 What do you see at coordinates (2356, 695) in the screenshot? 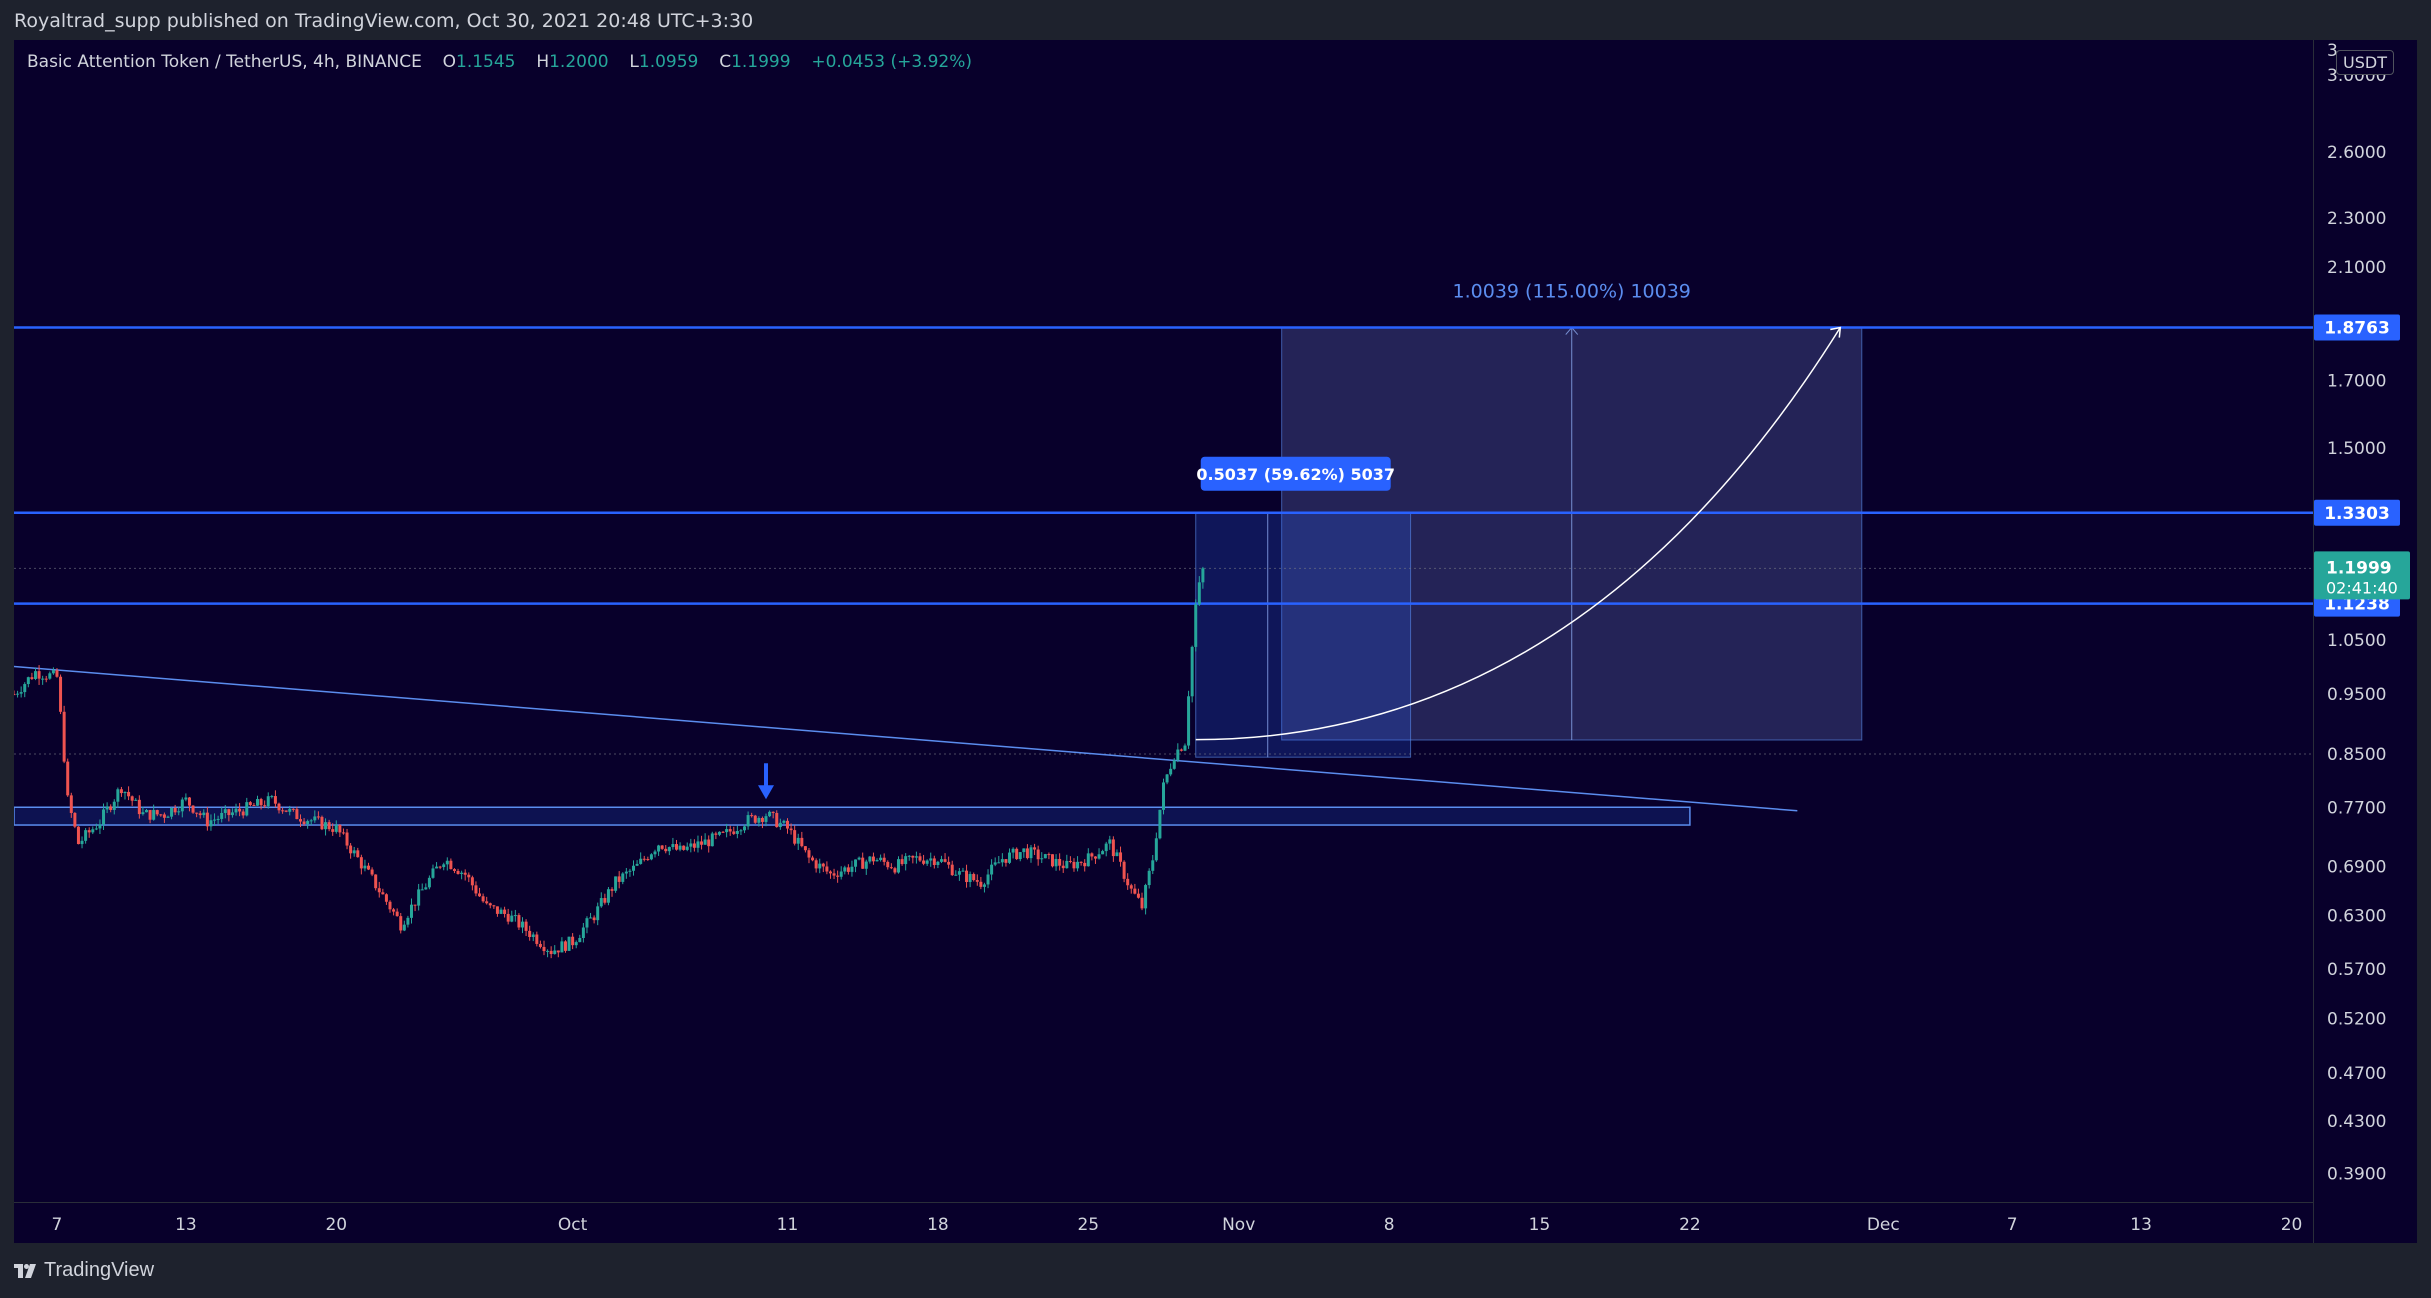
I see `price-tick-label: 0.9500` at bounding box center [2356, 695].